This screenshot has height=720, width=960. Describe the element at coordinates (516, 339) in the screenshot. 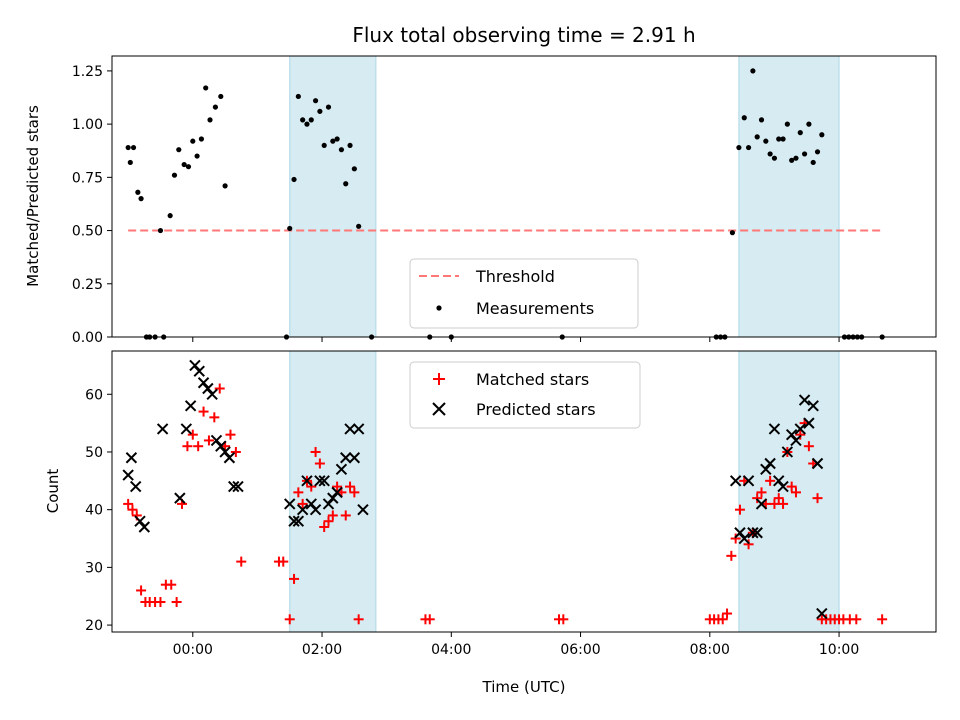

I see `ratio-x-ticks` at that location.